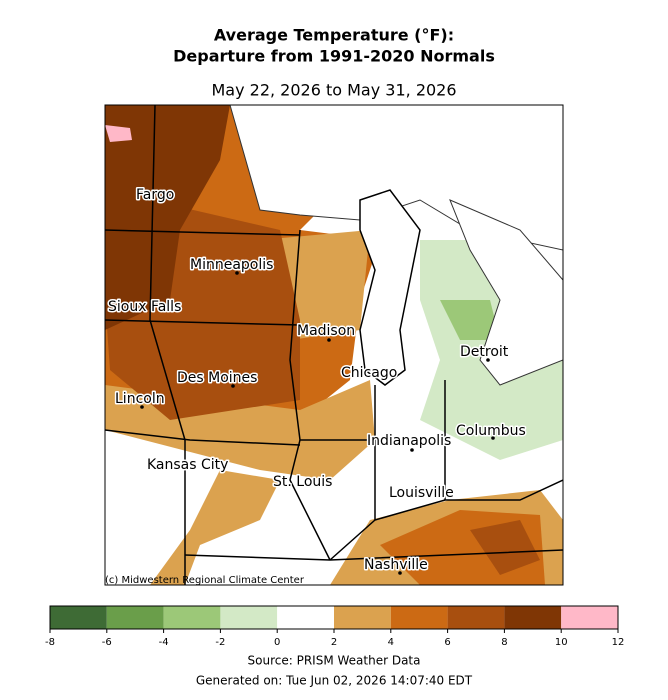 The height and width of the screenshot is (700, 668). Describe the element at coordinates (334, 35) in the screenshot. I see `title-line: Average Temperature (°F):` at that location.